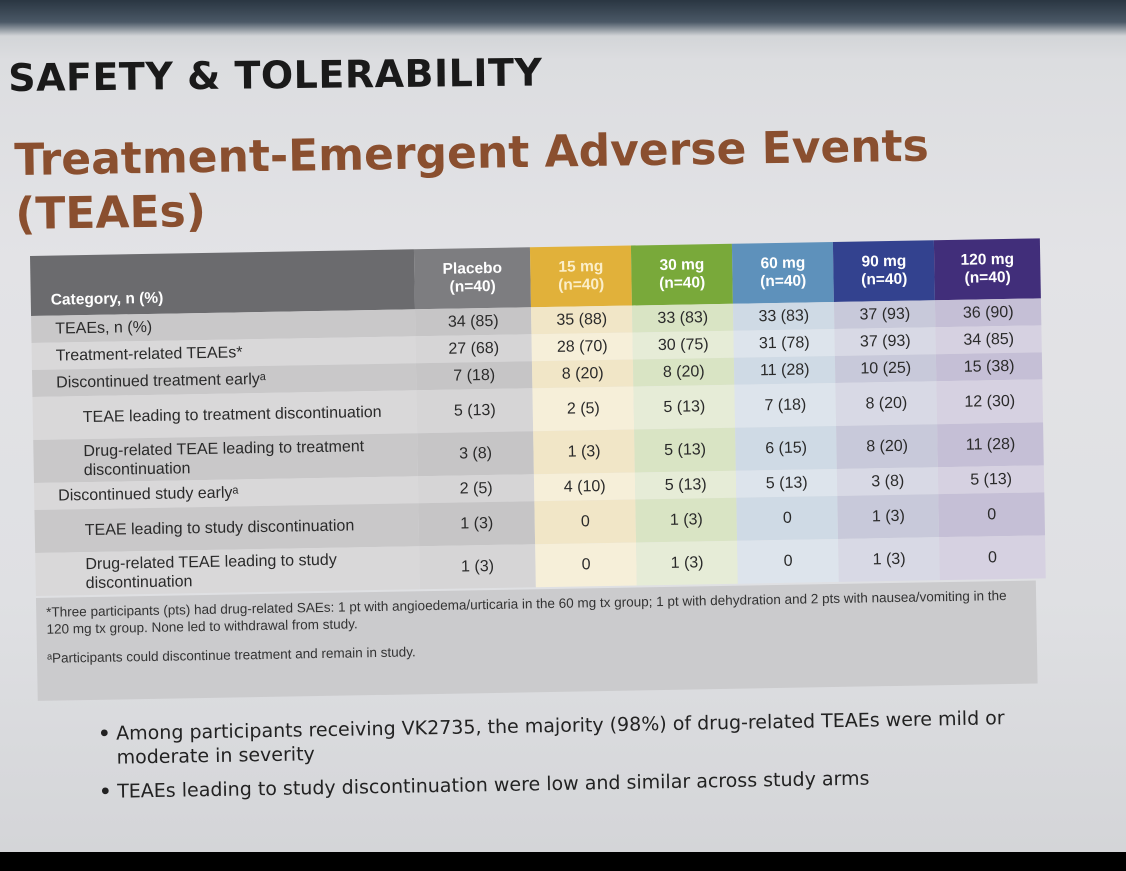 Image resolution: width=1126 pixels, height=871 pixels. What do you see at coordinates (584, 487) in the screenshot?
I see `cell-15mg: 4 (10)` at bounding box center [584, 487].